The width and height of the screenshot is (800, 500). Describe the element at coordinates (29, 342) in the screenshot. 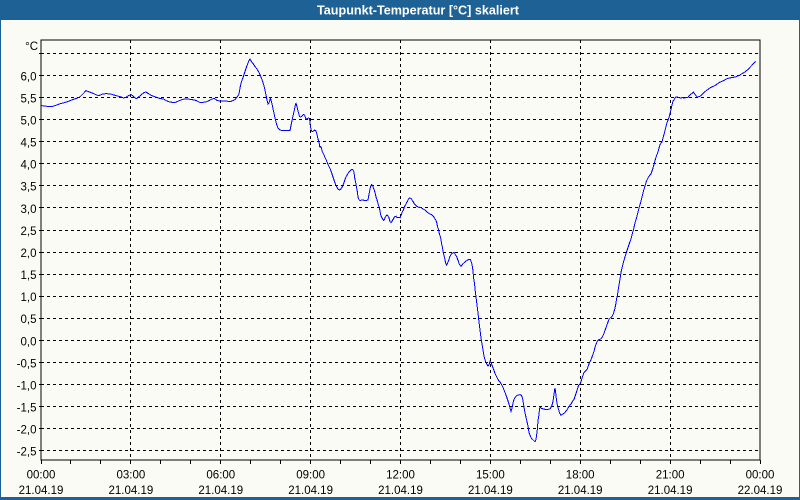

I see `svg-text: 0,0` at that location.